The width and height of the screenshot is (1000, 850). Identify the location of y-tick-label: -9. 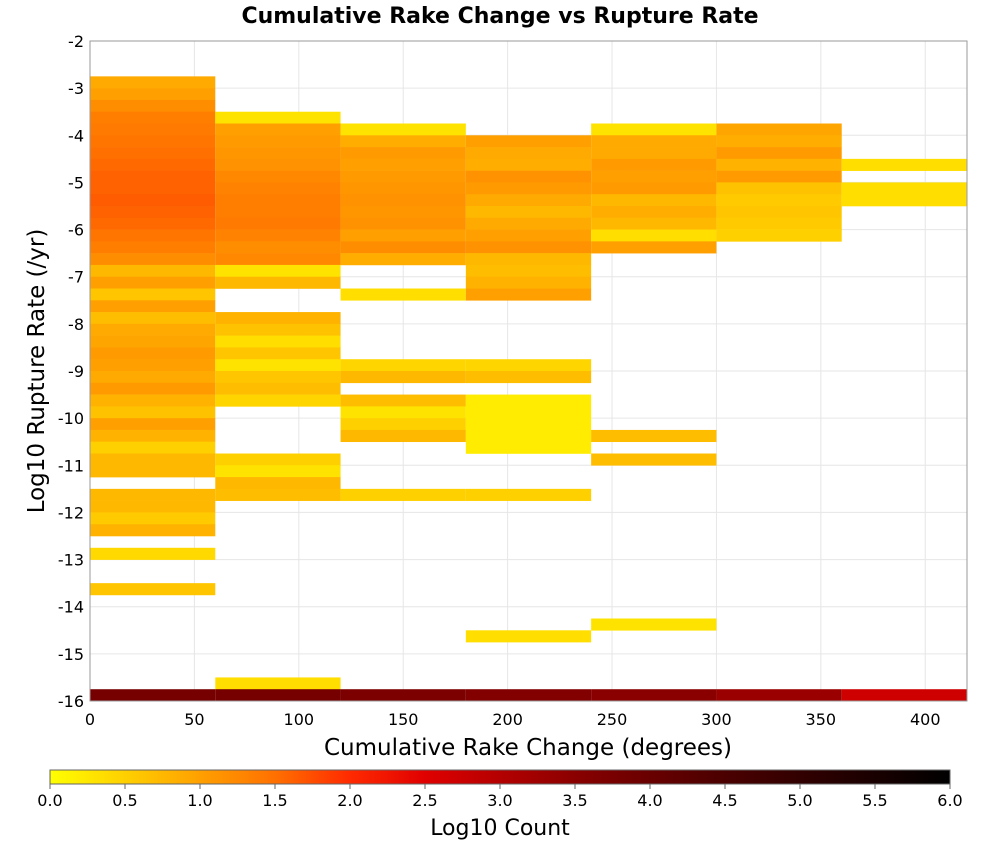
(76, 371).